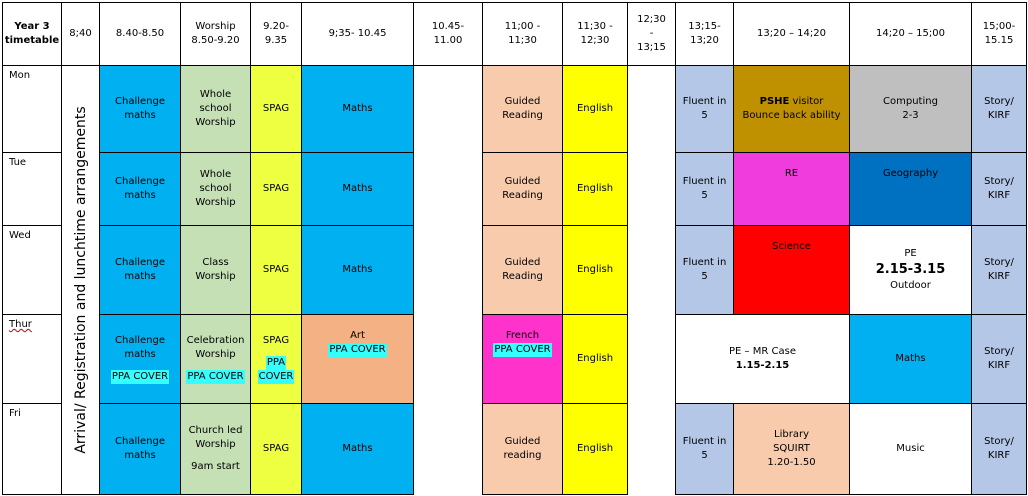 The image size is (1028, 496). What do you see at coordinates (999, 449) in the screenshot?
I see `fri-c12-cell: Story/KIRF` at bounding box center [999, 449].